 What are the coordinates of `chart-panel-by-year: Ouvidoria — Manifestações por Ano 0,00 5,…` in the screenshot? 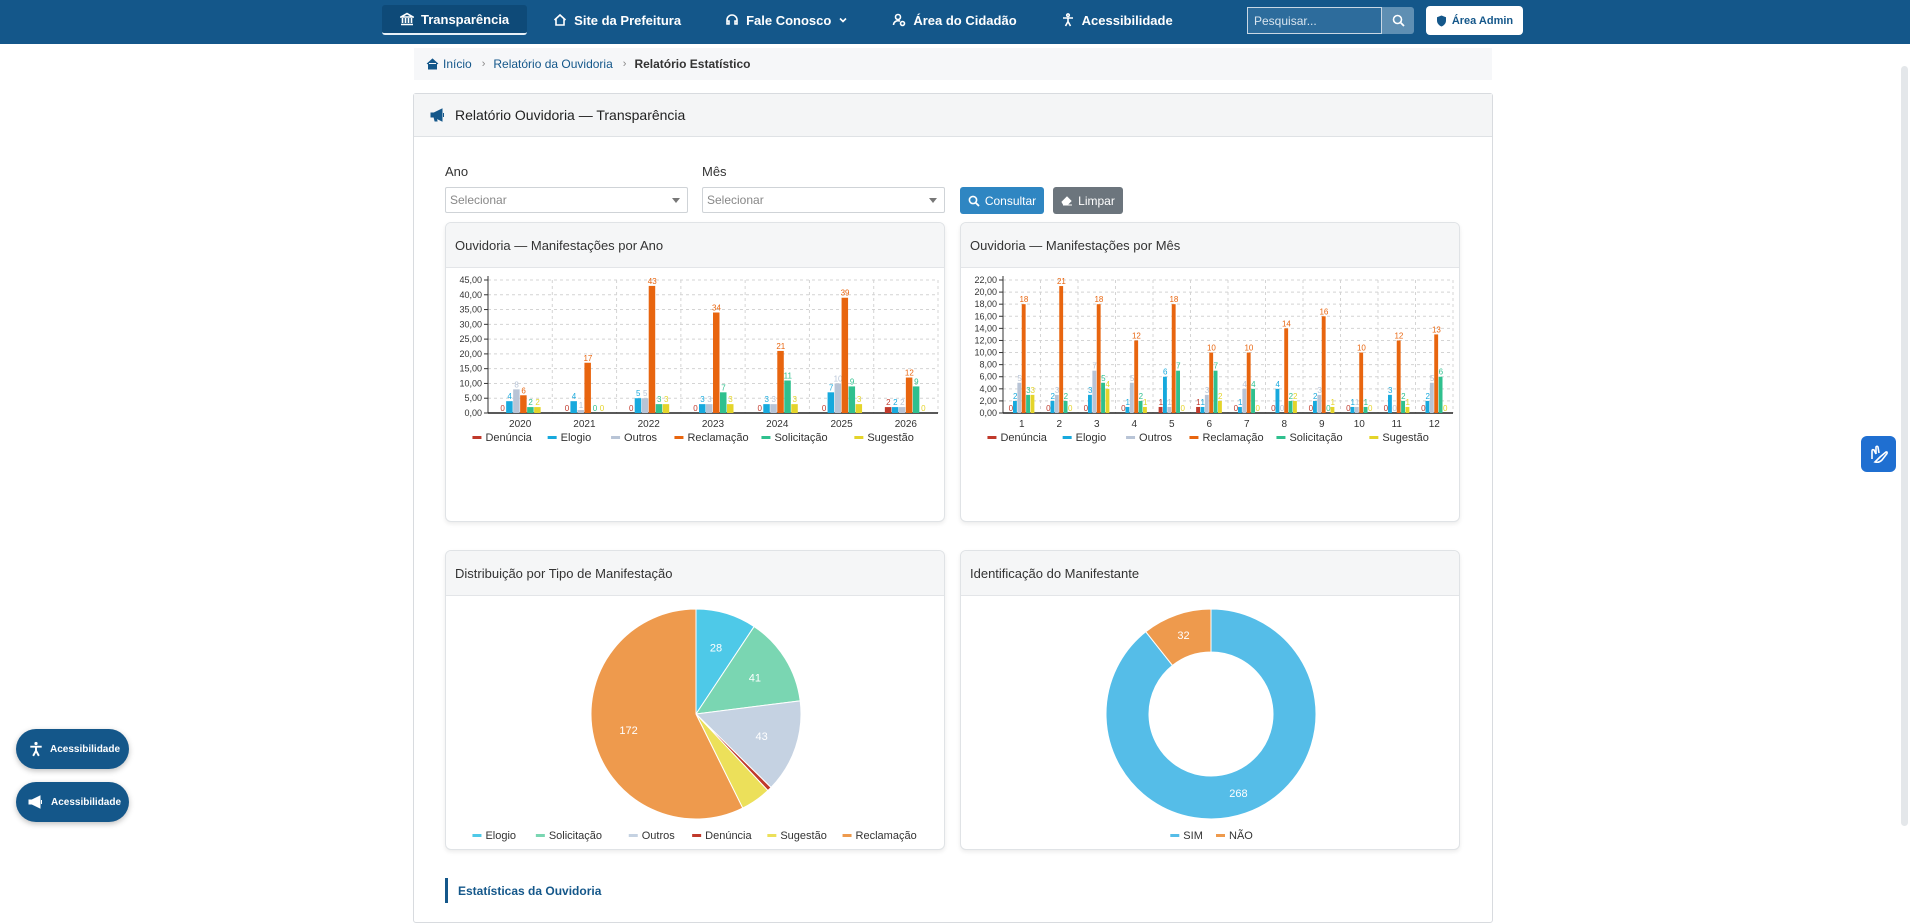 It's located at (695, 372).